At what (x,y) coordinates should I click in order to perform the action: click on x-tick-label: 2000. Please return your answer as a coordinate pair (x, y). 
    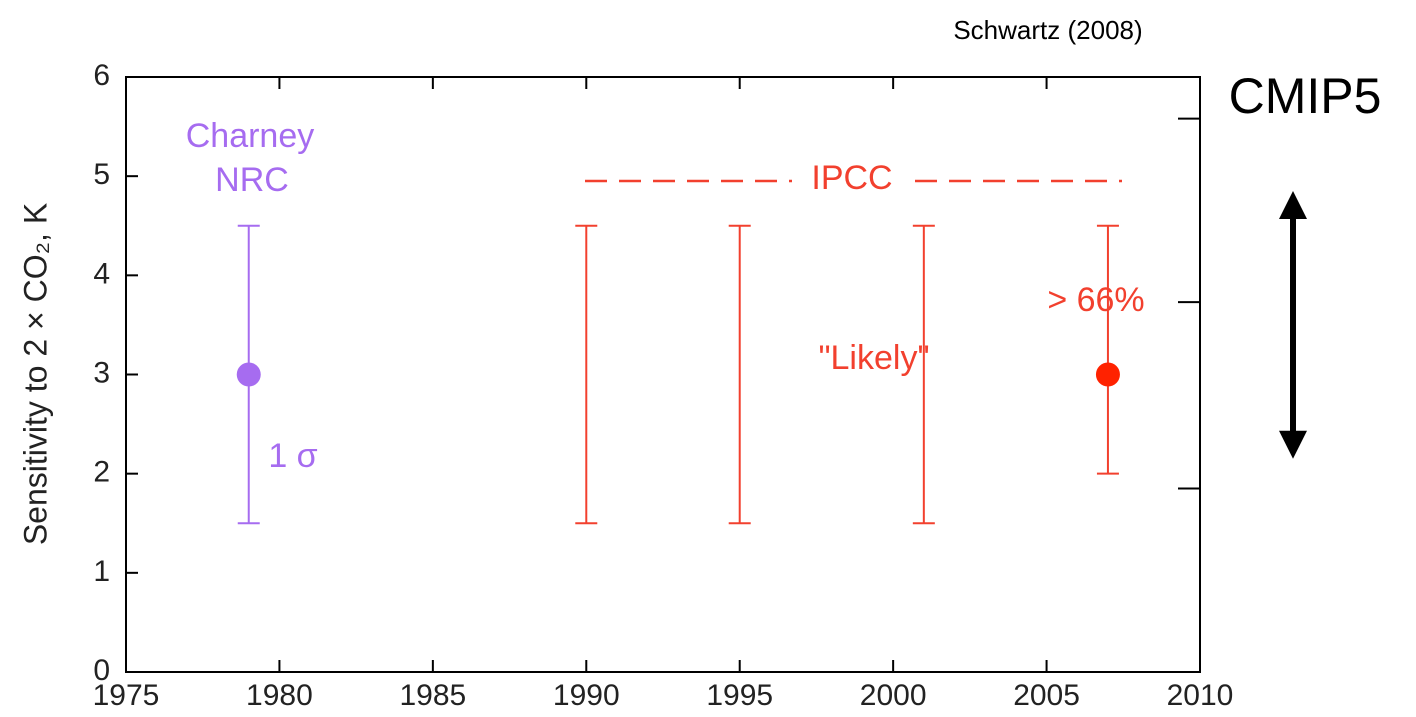
    Looking at the image, I should click on (893, 695).